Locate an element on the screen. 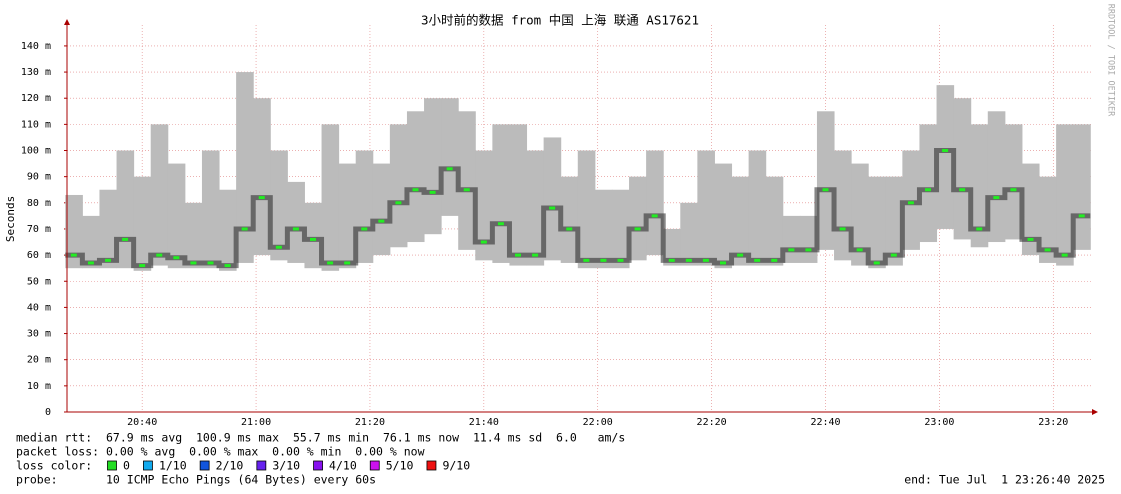 Image resolution: width=1121 pixels, height=494 pixels. y-tick-label: 40 m is located at coordinates (39, 307).